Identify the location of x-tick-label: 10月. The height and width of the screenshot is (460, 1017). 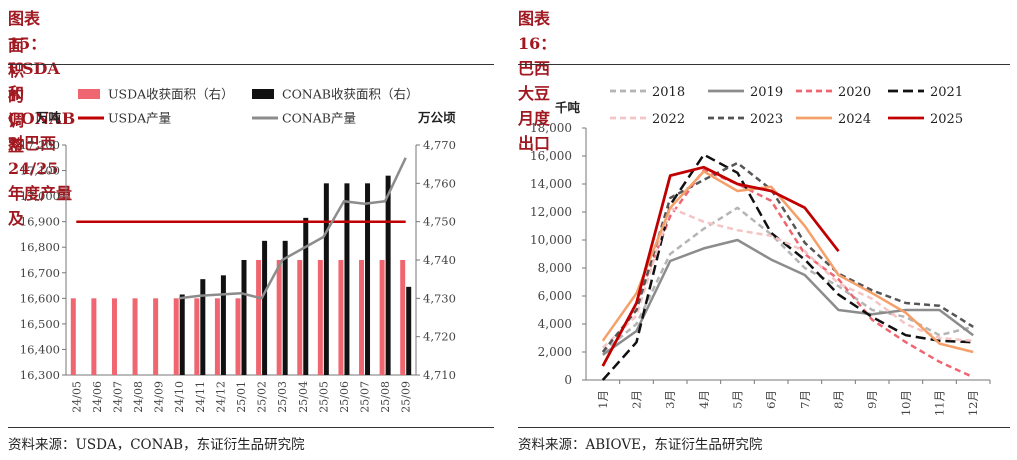
(906, 403).